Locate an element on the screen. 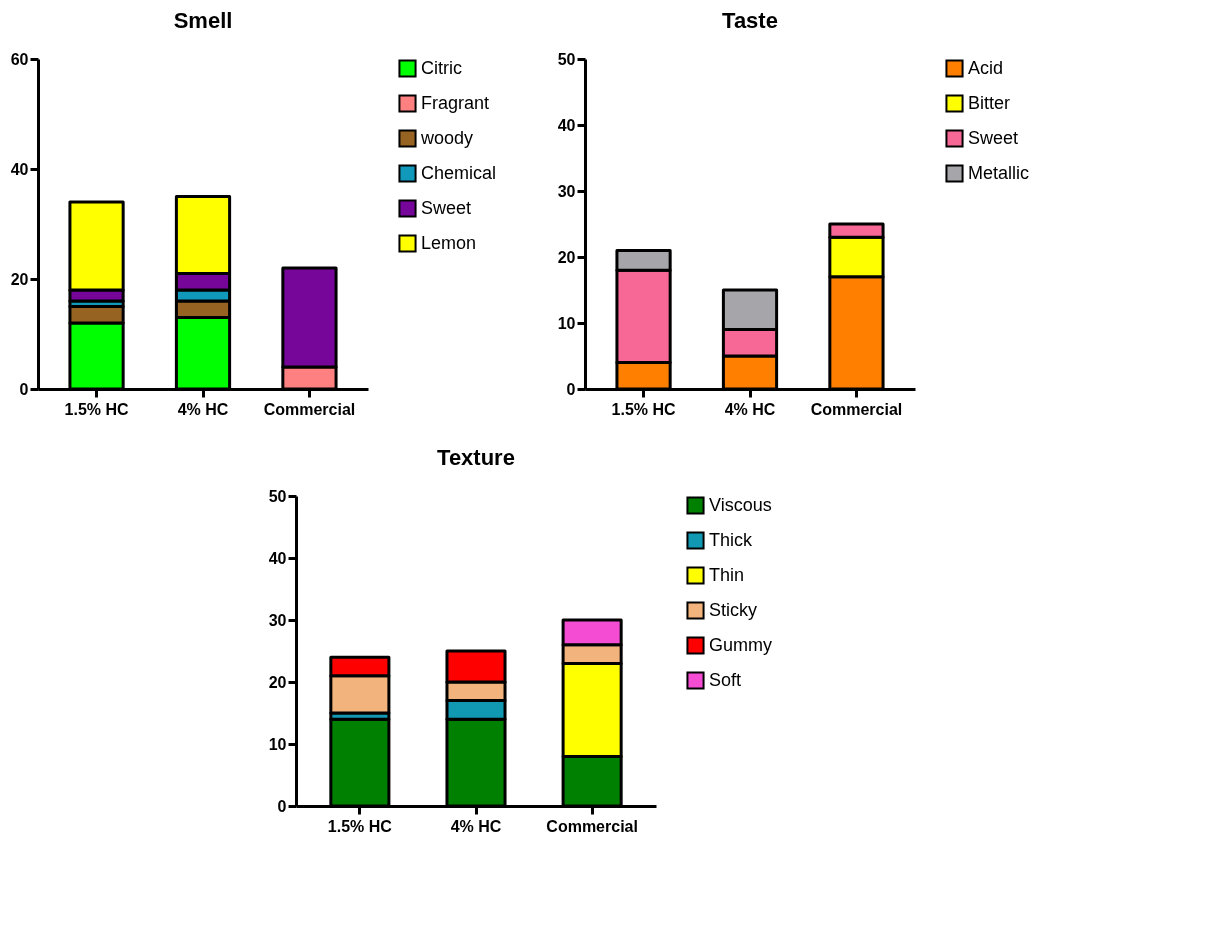  legend-label: Fragrant is located at coordinates (455, 102).